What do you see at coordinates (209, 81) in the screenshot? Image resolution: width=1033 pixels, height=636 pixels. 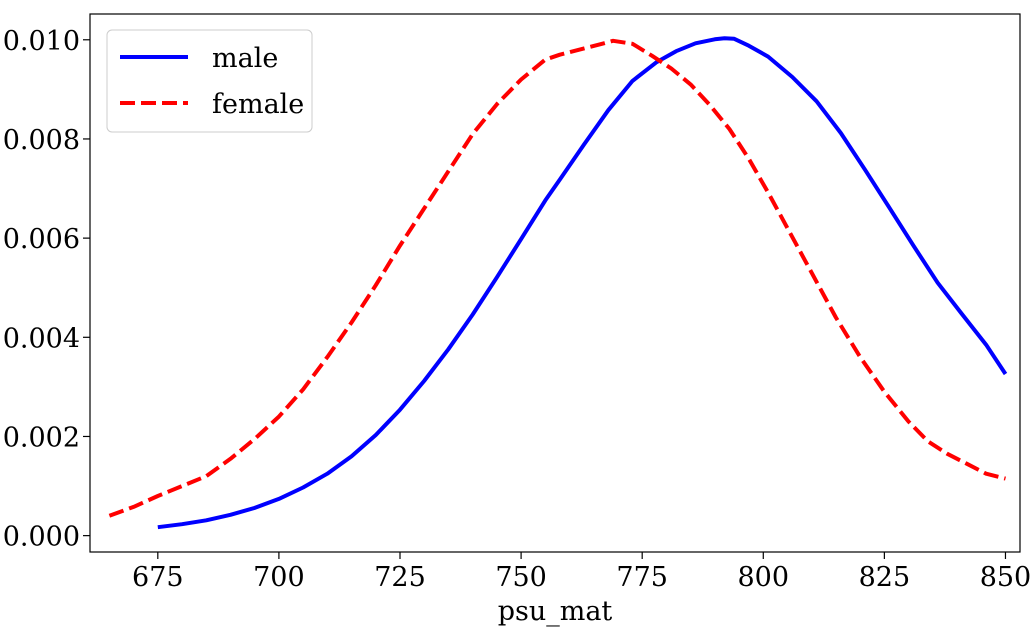 I see `legend: male female` at bounding box center [209, 81].